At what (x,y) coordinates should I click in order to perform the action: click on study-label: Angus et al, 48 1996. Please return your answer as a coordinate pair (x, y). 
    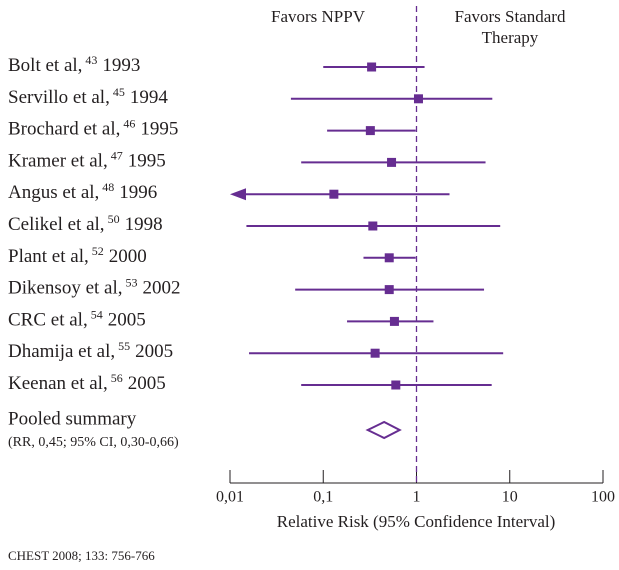
    Looking at the image, I should click on (82, 192).